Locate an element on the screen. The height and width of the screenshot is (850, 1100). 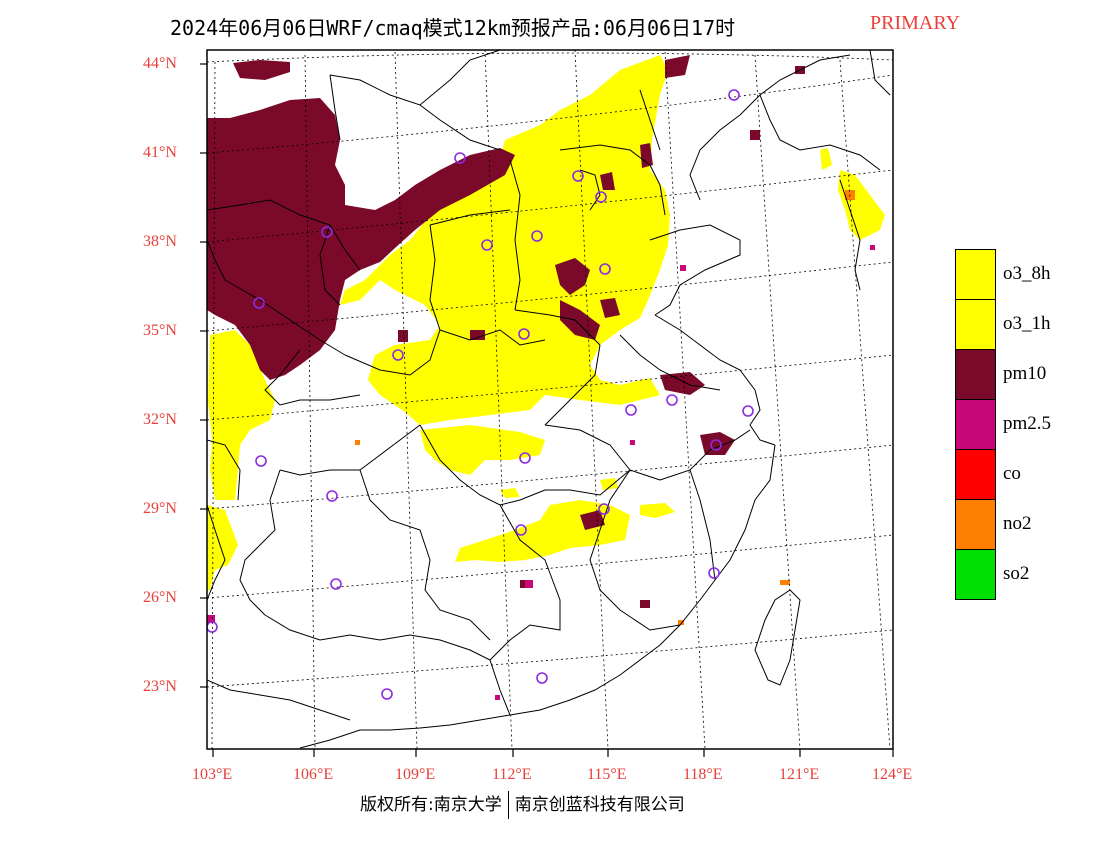
lon-label-121: 121°E is located at coordinates (799, 774).